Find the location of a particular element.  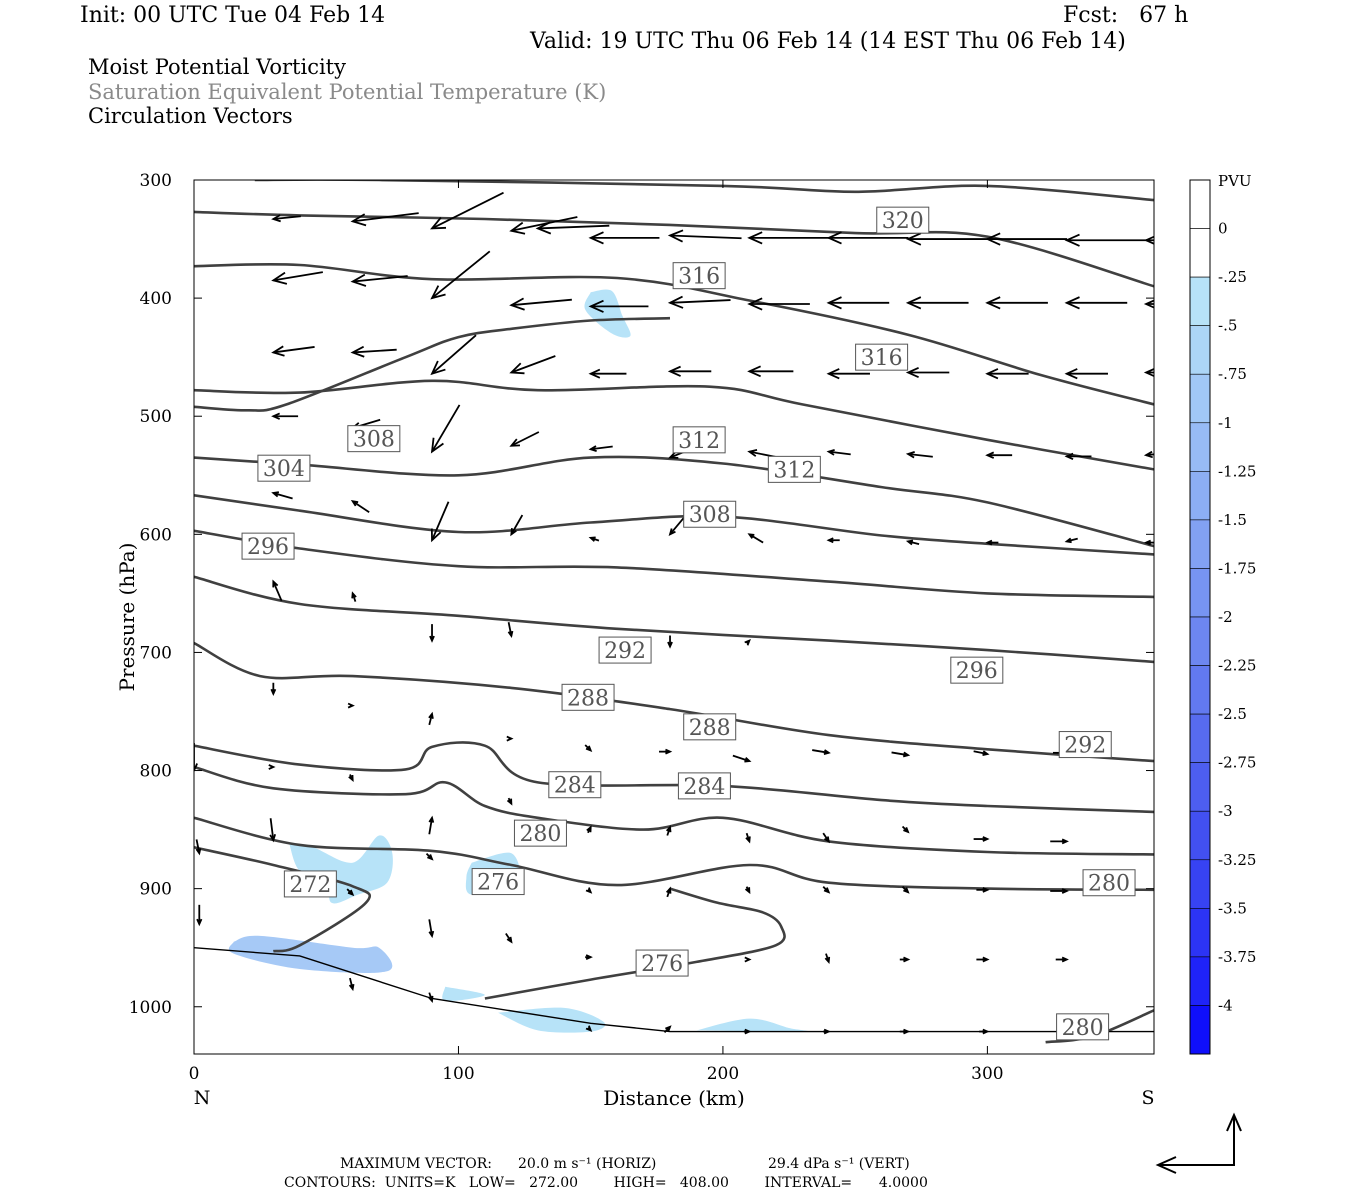

contour-label: 292 is located at coordinates (1085, 745).